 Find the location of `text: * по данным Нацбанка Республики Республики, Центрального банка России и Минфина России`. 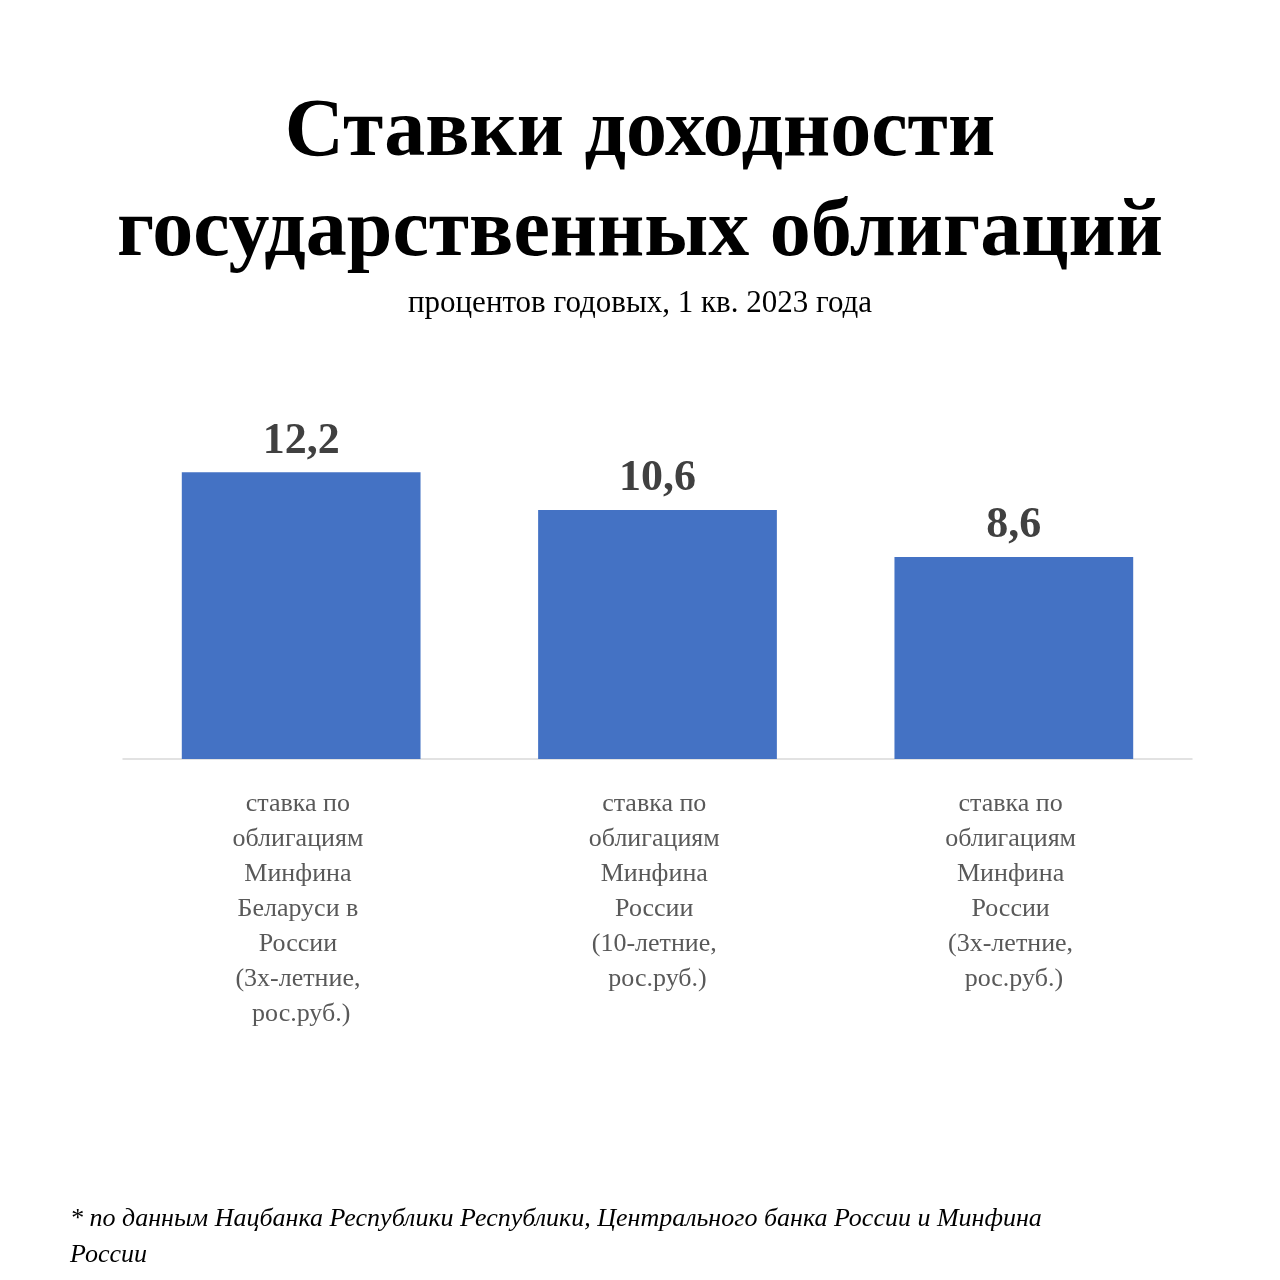

text: * по данным Нацбанка Республики Республики, Центрального банка России и Минфина России is located at coordinates (556, 1236).